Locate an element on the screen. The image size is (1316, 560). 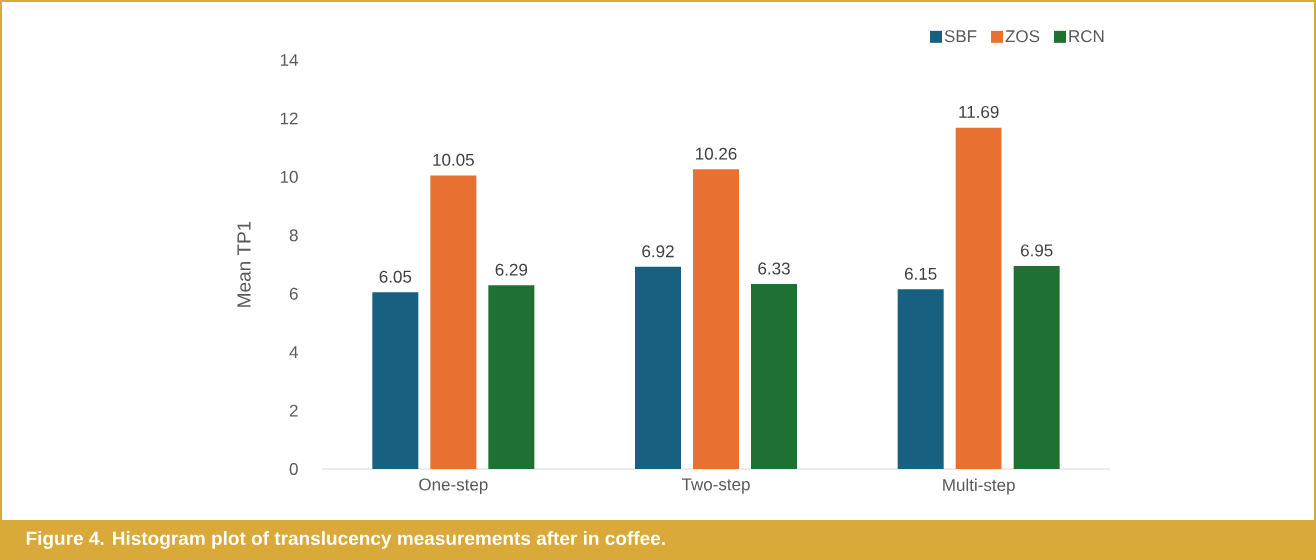
legend-label: SBF is located at coordinates (960, 36).